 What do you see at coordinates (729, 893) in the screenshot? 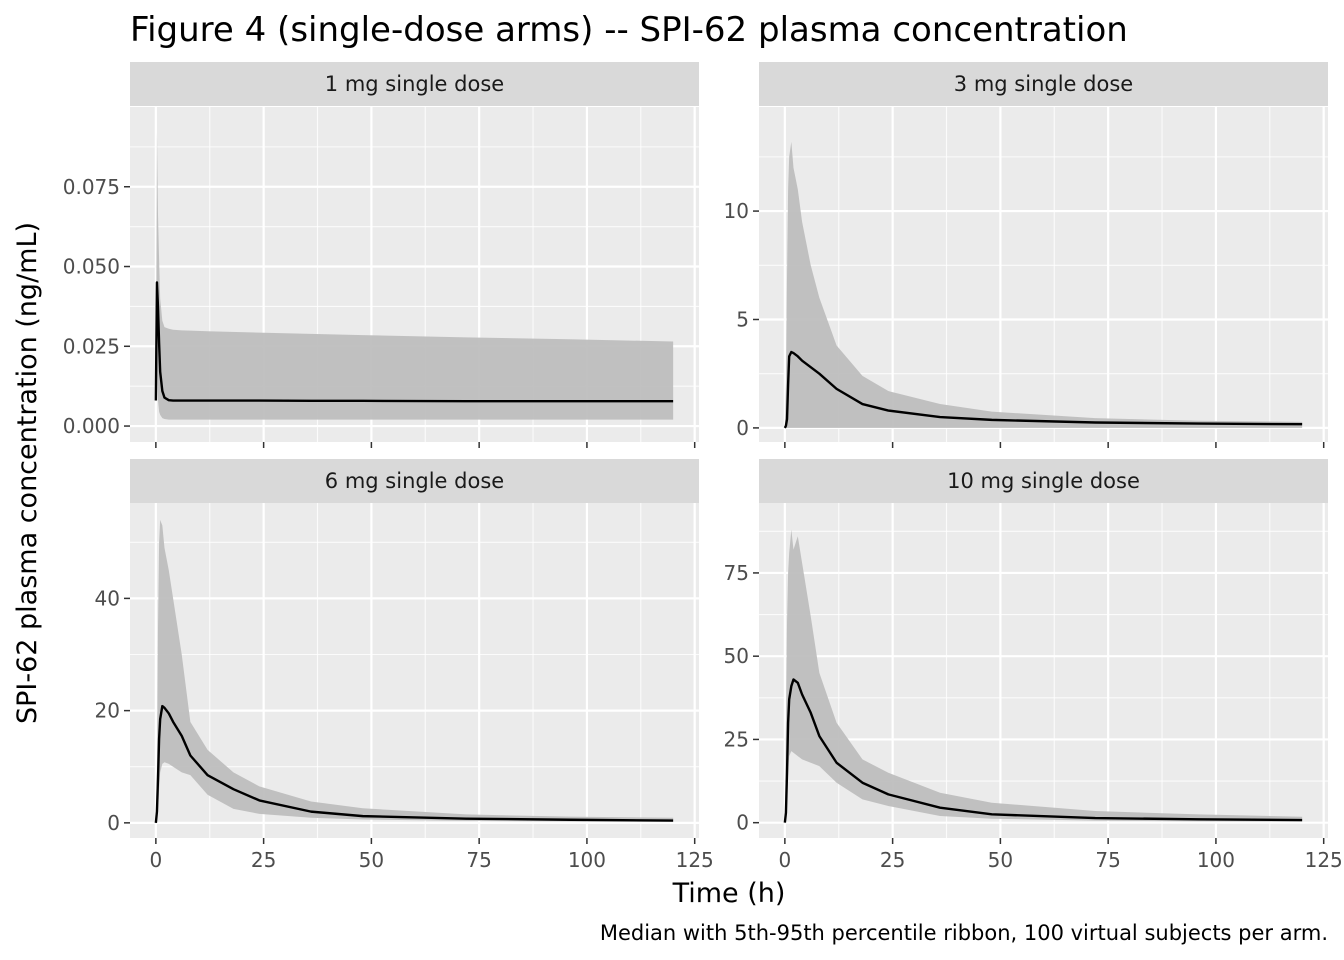
I see `x-axis-title: Time (h)` at bounding box center [729, 893].